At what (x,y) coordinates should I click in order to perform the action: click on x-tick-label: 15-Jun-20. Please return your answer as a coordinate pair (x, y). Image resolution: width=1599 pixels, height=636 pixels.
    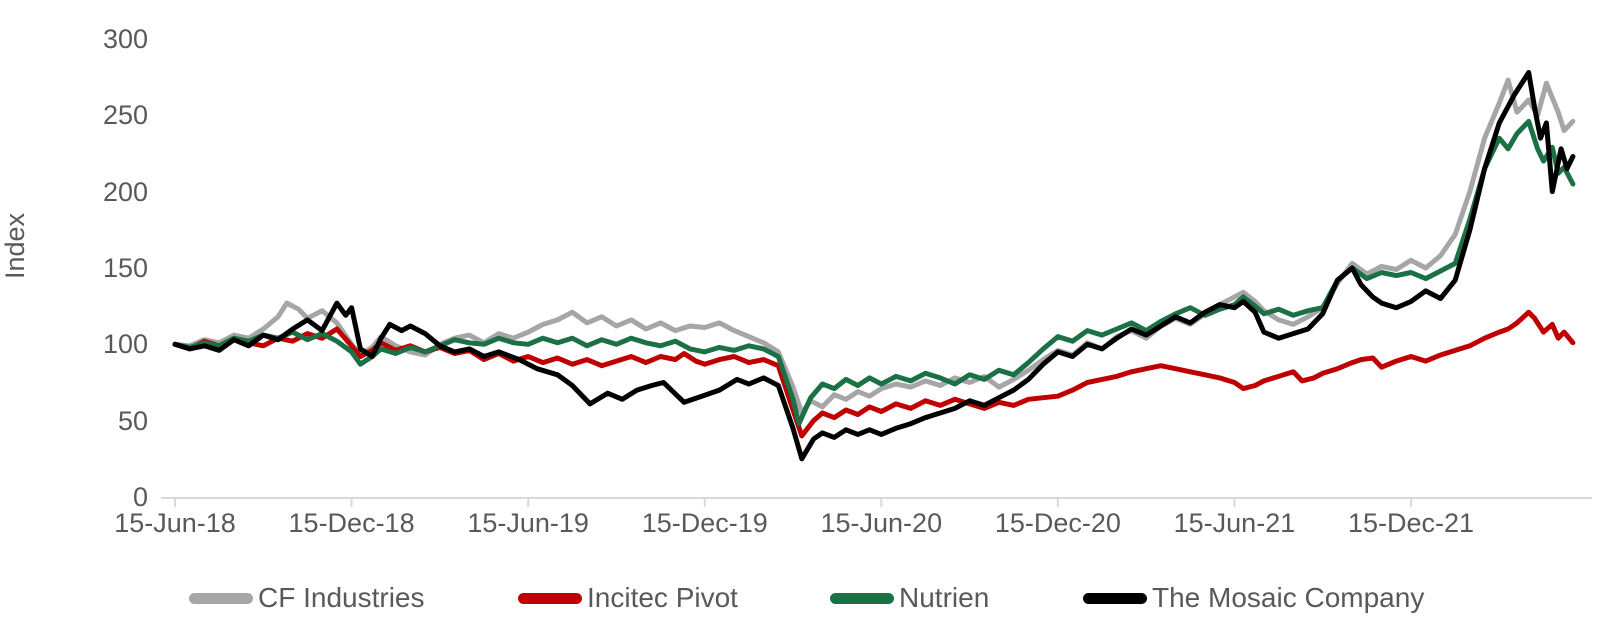
    Looking at the image, I should click on (881, 523).